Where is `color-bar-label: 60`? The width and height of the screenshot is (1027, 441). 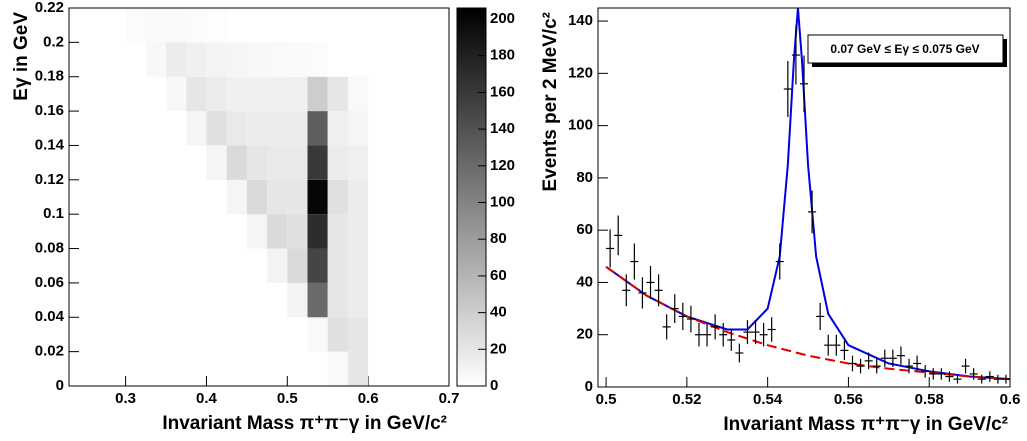 color-bar-label: 60 is located at coordinates (498, 275).